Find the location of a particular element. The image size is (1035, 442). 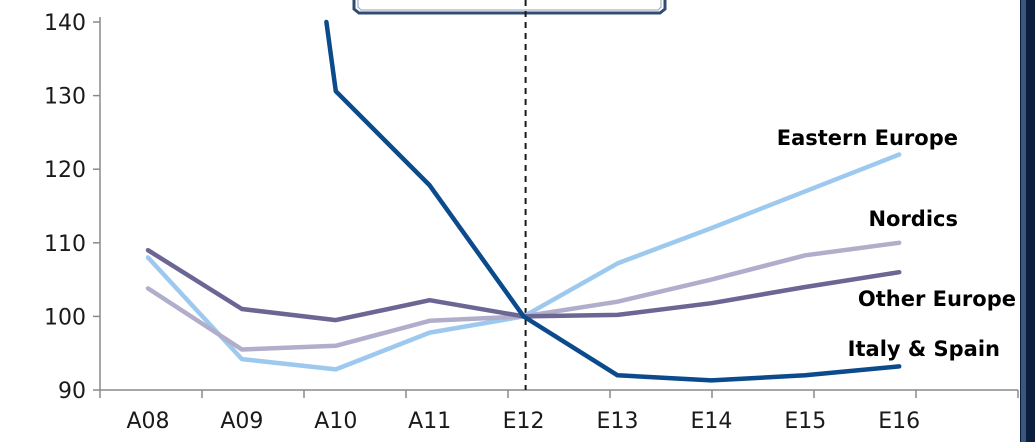

y-tick-label: 90 is located at coordinates (72, 391).